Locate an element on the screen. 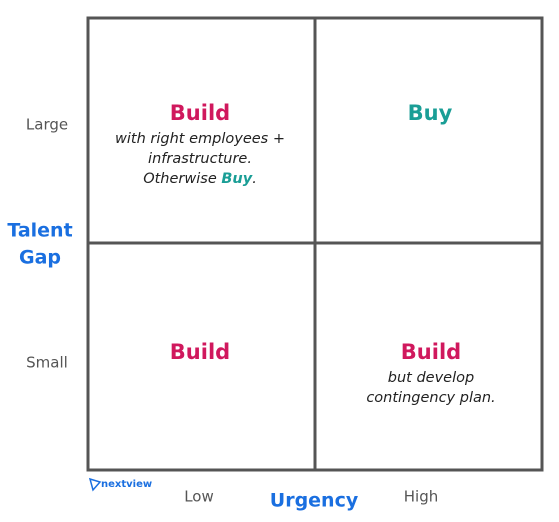 The height and width of the screenshot is (522, 559). note-segment: infrastructure. is located at coordinates (200, 159).